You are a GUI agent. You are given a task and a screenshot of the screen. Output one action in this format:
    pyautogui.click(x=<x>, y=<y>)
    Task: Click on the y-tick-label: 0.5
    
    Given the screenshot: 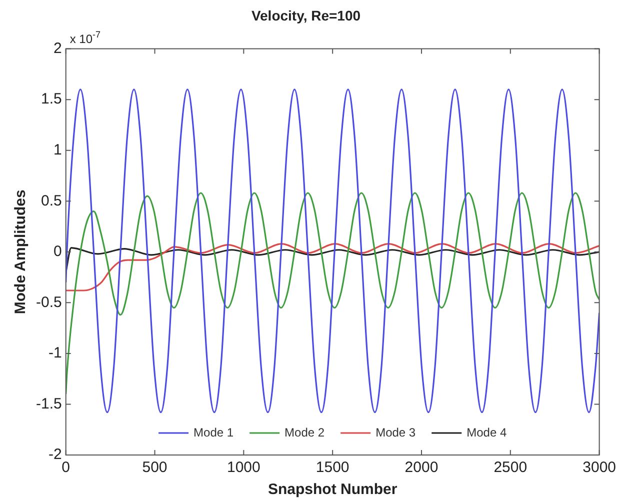 What is the action you would take?
    pyautogui.click(x=51, y=201)
    